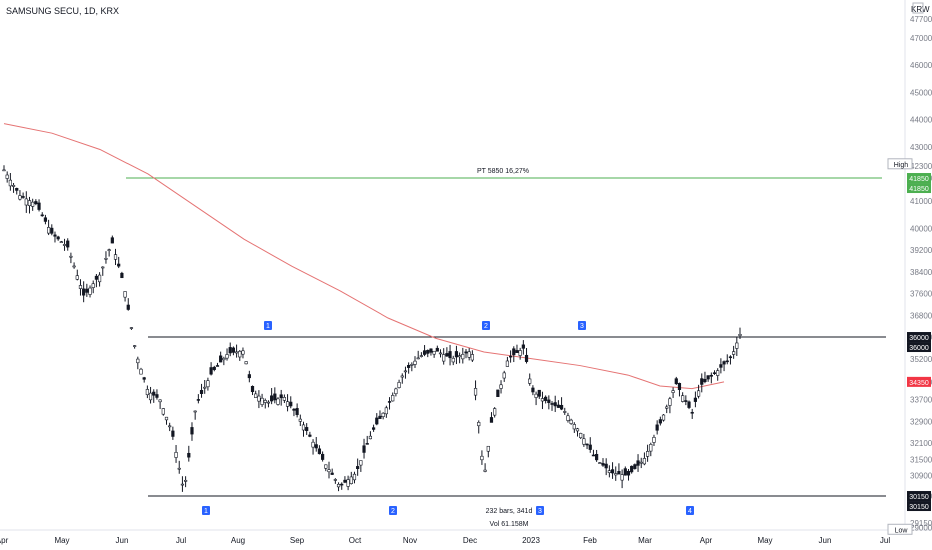 The width and height of the screenshot is (932, 550). Describe the element at coordinates (410, 540) in the screenshot. I see `x-tick-label: Nov` at that location.